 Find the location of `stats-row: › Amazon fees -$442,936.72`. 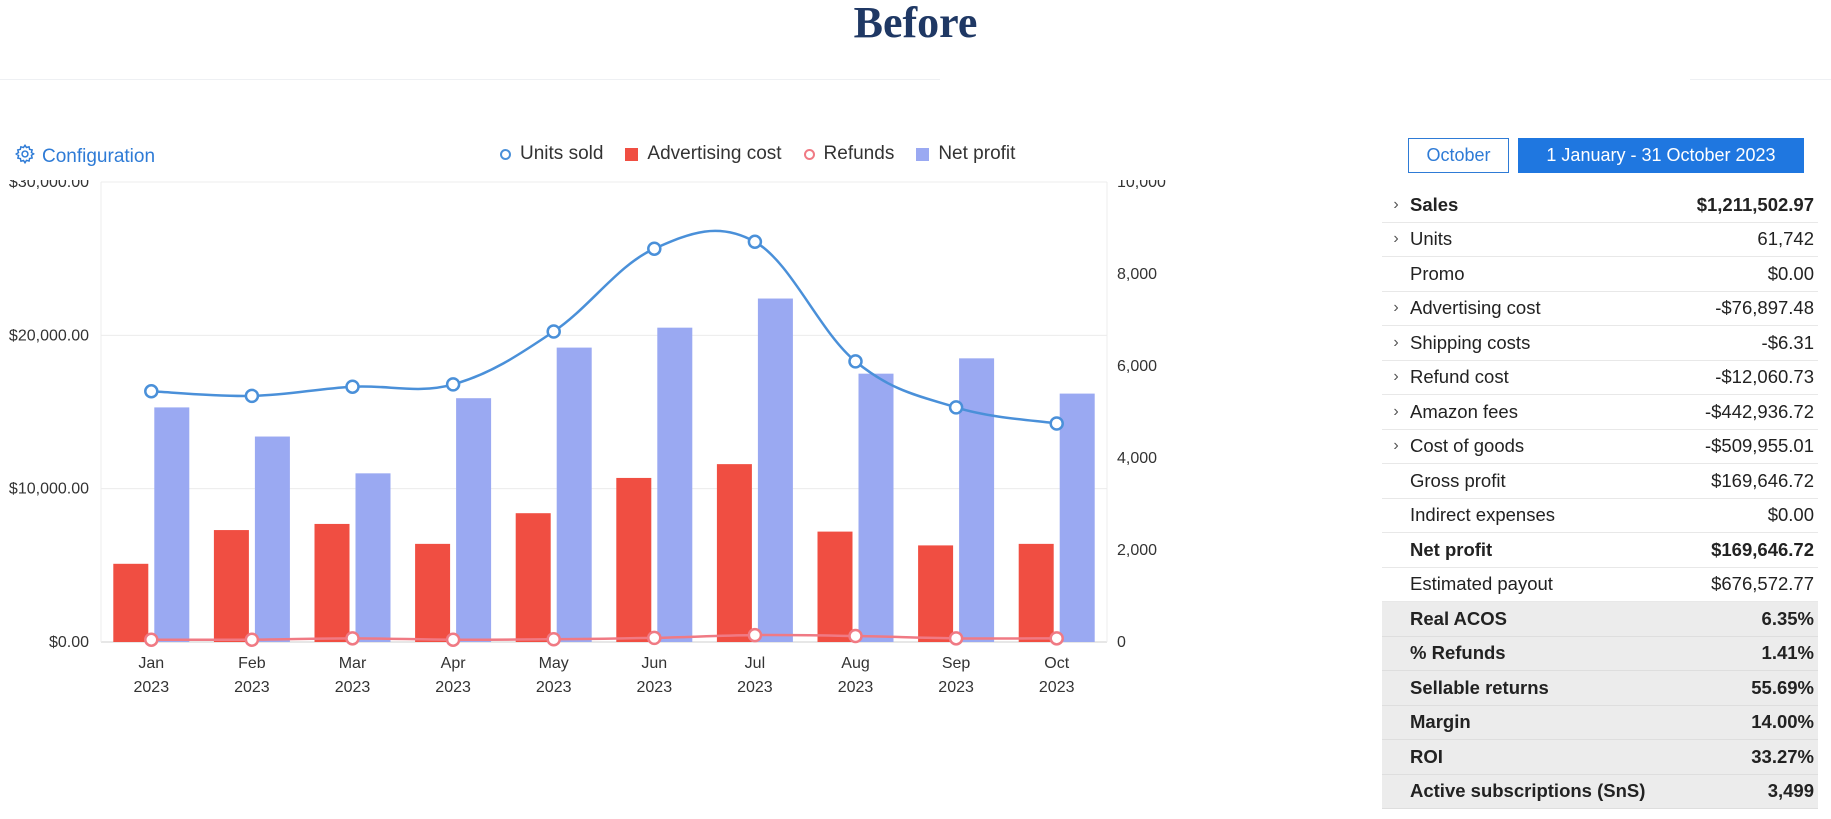

stats-row: › Amazon fees -$442,936.72 is located at coordinates (1600, 412).